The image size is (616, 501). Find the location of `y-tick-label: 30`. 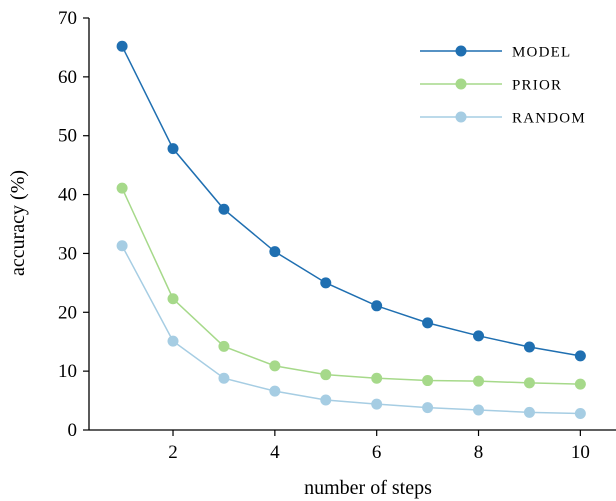

y-tick-label: 30 is located at coordinates (67, 253).